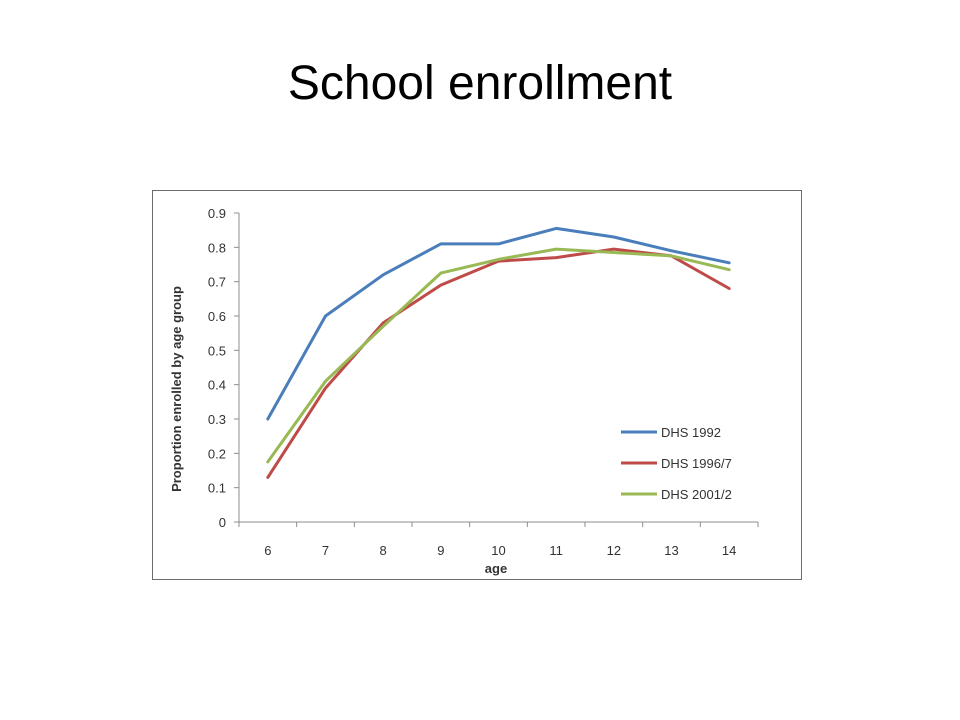  What do you see at coordinates (496, 568) in the screenshot?
I see `x-axis-label: age` at bounding box center [496, 568].